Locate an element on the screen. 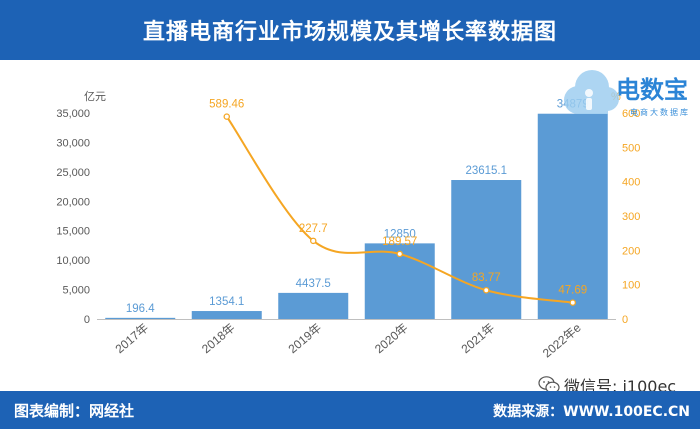 Image resolution: width=700 pixels, height=429 pixels. y-right-tick-label: 600 is located at coordinates (631, 114).